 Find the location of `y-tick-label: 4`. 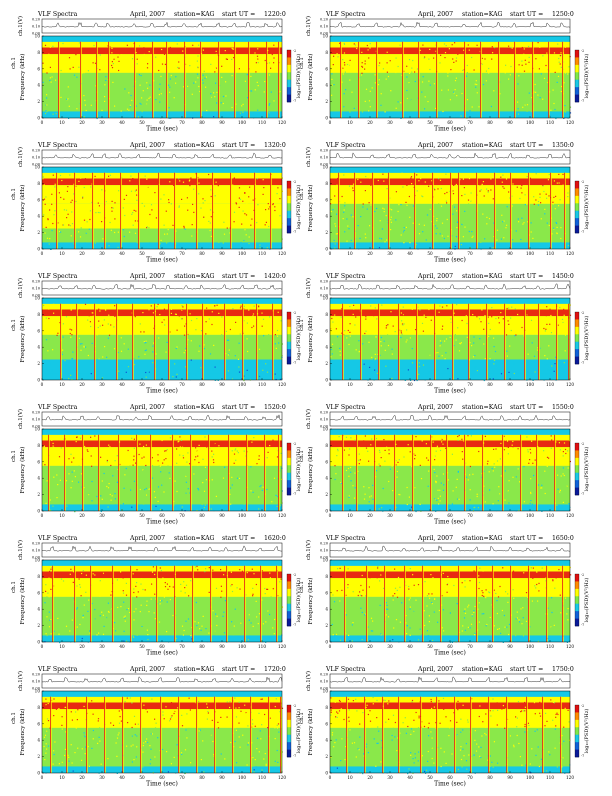

y-tick-label: 4 is located at coordinates (326, 85).